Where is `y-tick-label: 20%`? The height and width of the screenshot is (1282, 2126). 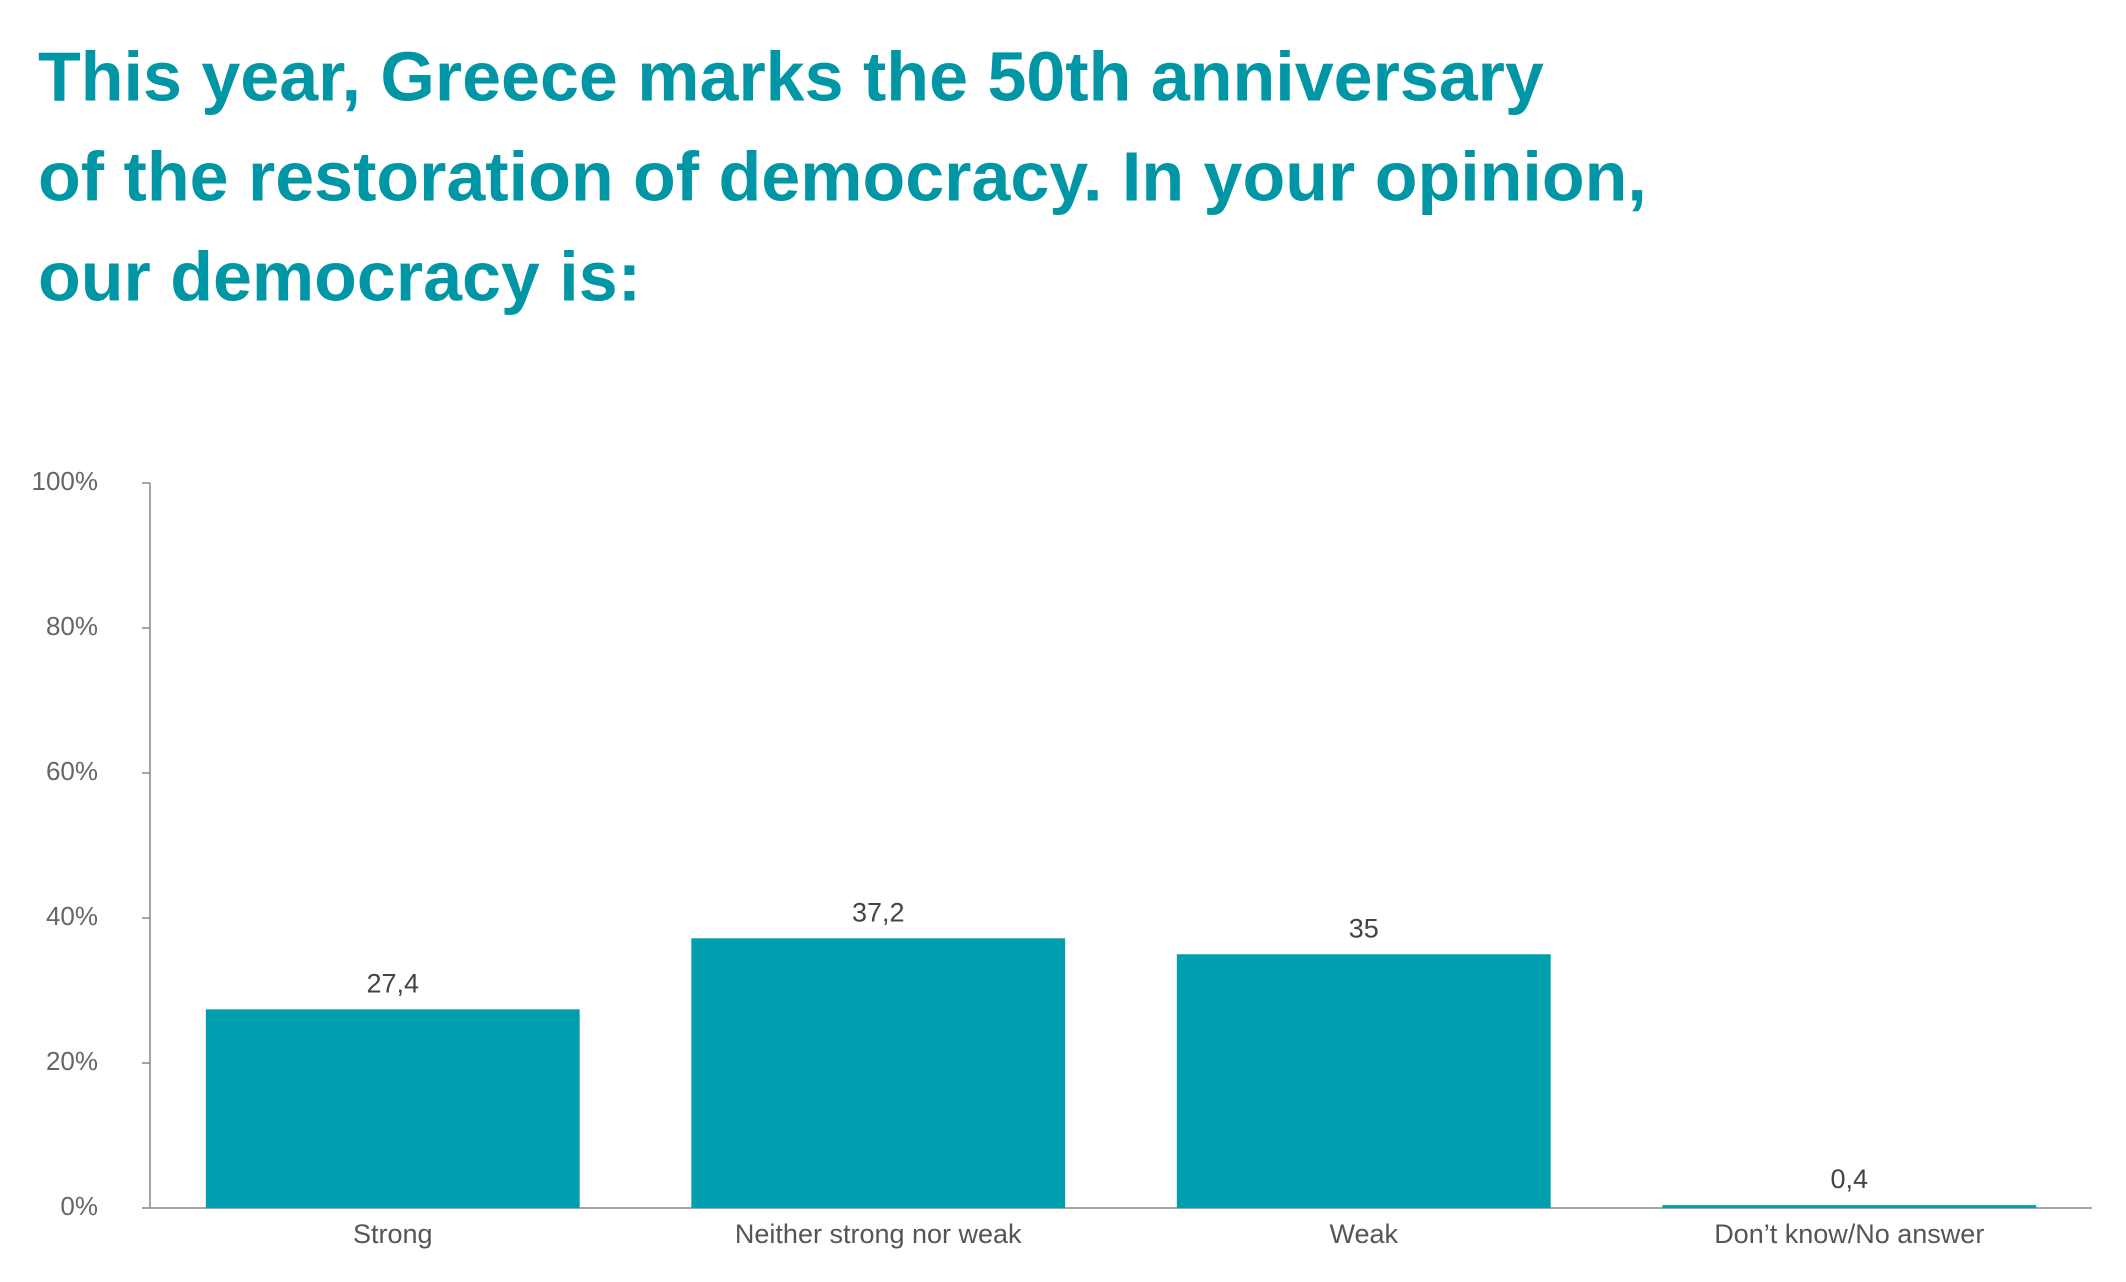
y-tick-label: 20% is located at coordinates (72, 1061).